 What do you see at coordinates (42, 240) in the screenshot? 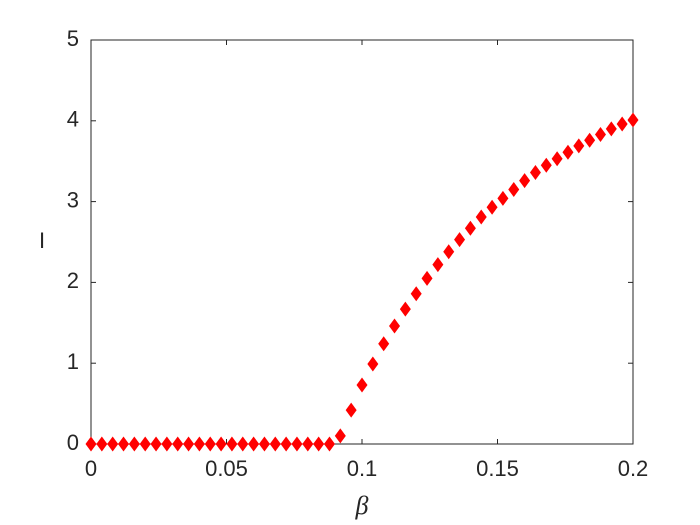
I see `y-axis-label: I` at bounding box center [42, 240].